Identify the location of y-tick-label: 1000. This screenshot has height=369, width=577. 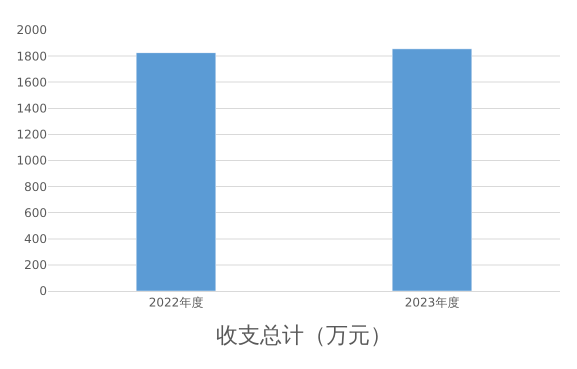
(31, 161).